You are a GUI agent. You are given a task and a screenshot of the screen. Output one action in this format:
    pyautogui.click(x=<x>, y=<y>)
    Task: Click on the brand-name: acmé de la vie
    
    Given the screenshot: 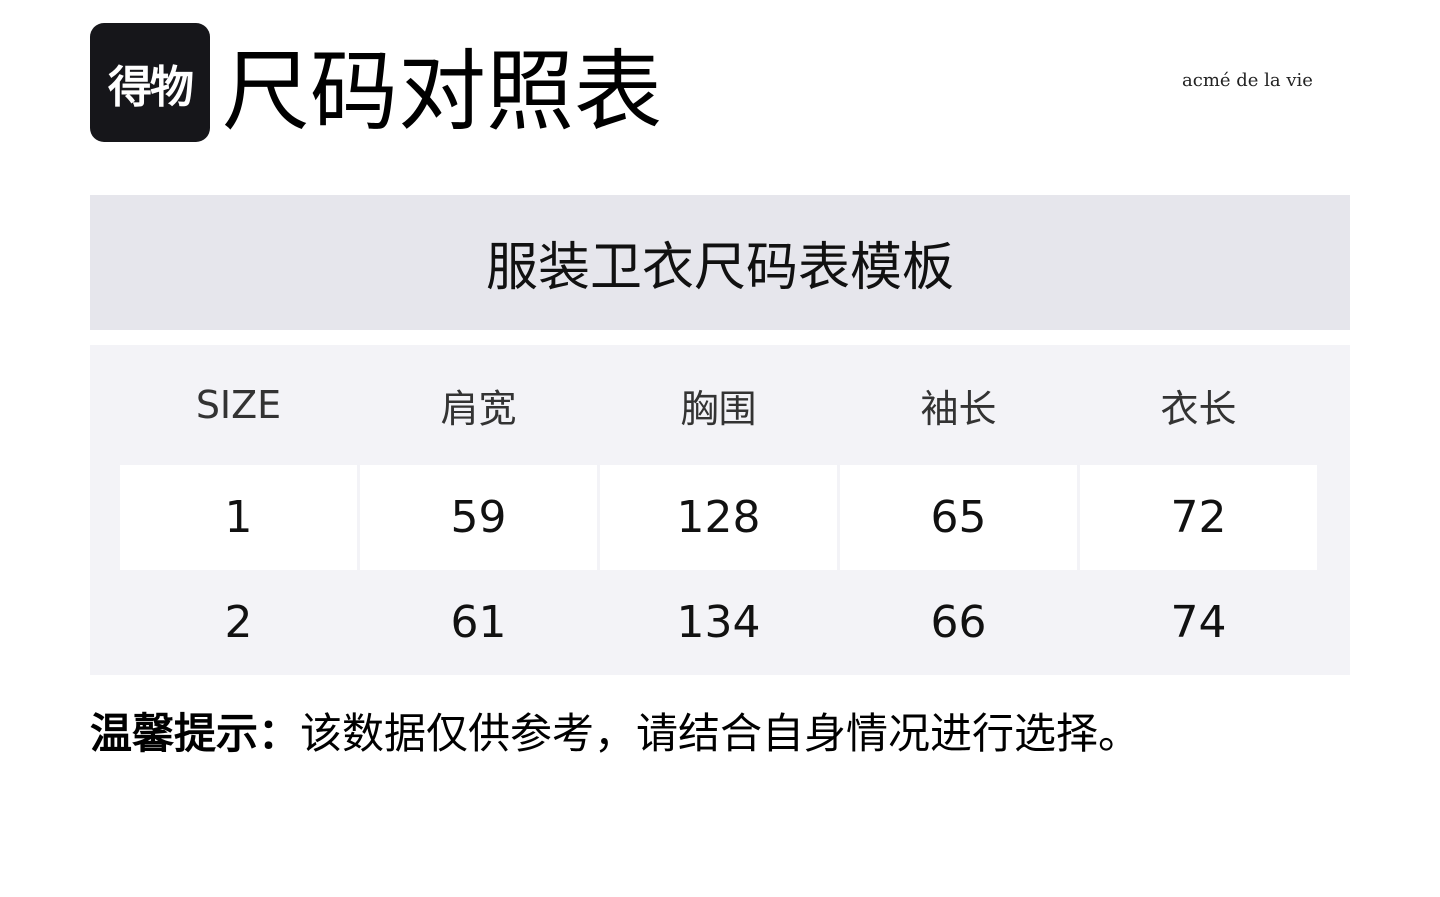 What is the action you would take?
    pyautogui.click(x=1247, y=80)
    